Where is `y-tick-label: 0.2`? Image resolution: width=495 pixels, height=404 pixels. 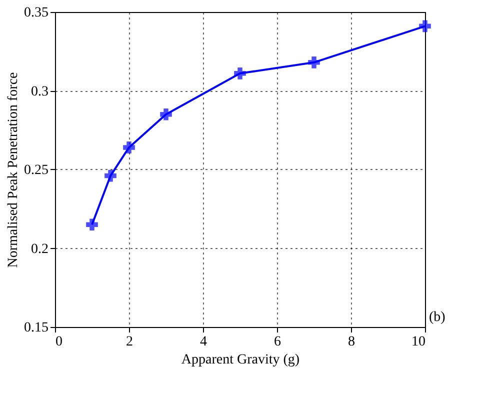 y-tick-label: 0.2 is located at coordinates (39, 249).